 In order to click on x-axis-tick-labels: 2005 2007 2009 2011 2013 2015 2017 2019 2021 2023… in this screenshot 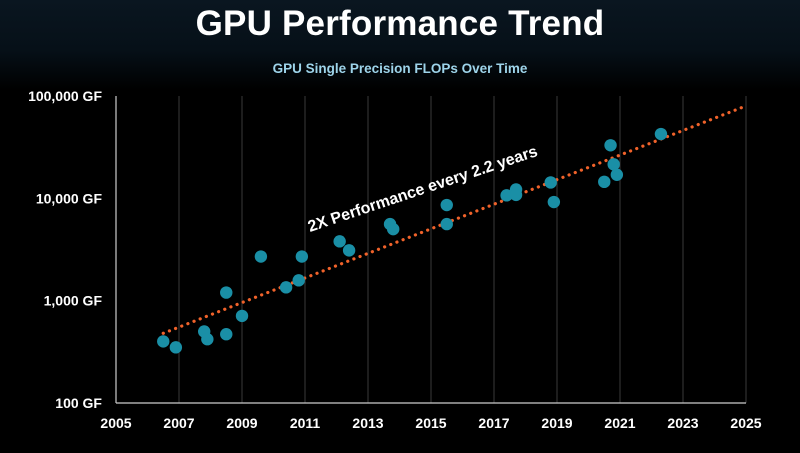, I will do `click(430, 423)`.